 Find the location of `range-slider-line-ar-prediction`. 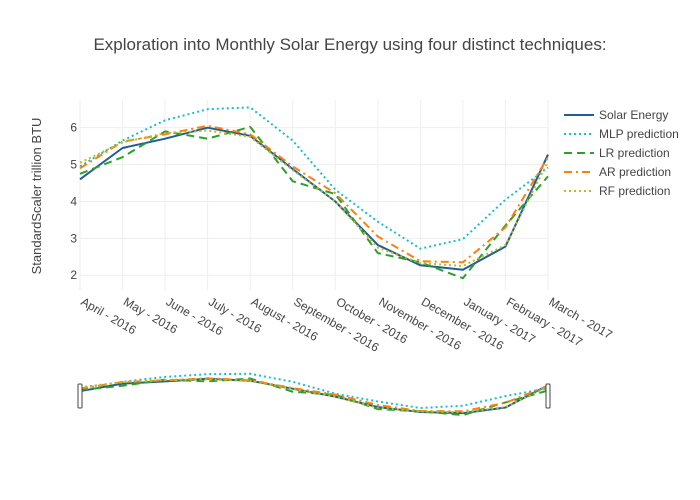

range-slider-line-ar-prediction is located at coordinates (314, 395).